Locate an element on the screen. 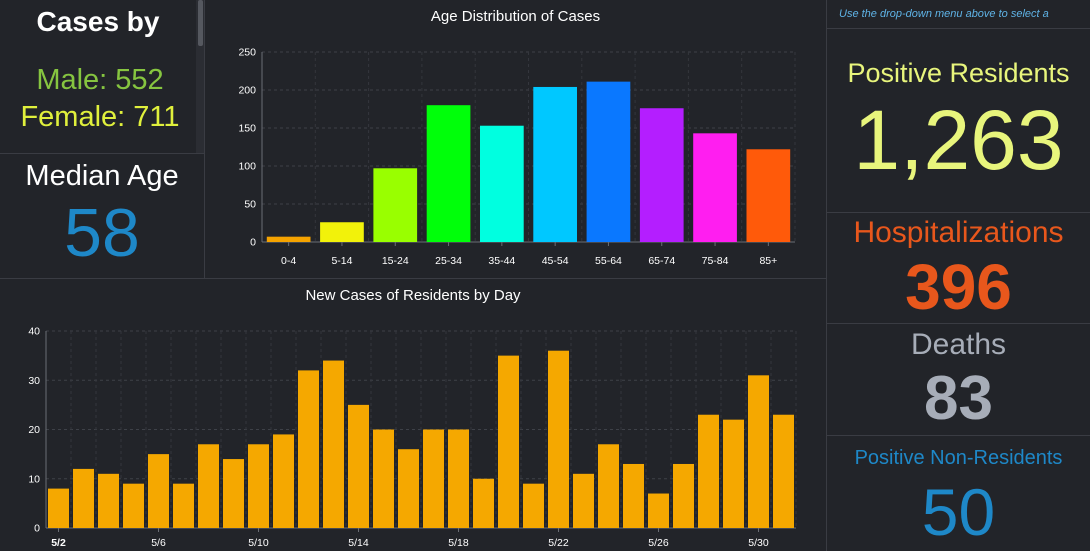 The height and width of the screenshot is (551, 1090). x-tick-label: 5/6 is located at coordinates (158, 543).